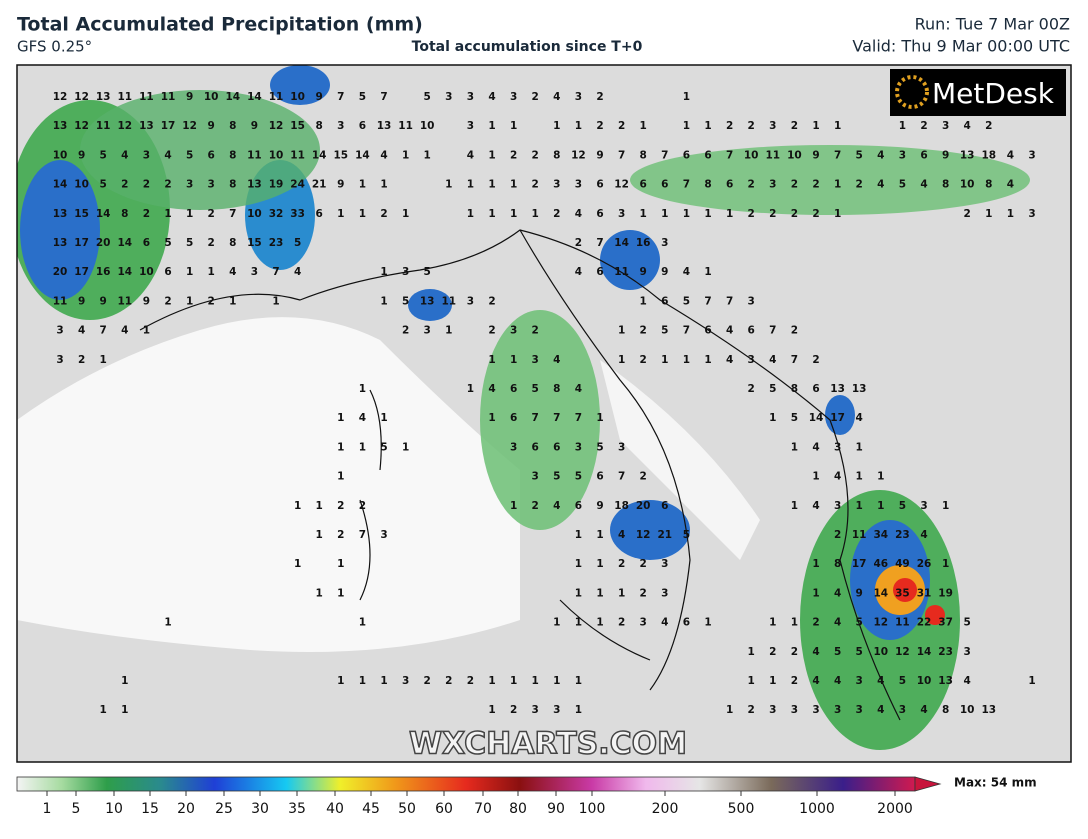  What do you see at coordinates (466, 784) in the screenshot?
I see `colorbar` at bounding box center [466, 784].